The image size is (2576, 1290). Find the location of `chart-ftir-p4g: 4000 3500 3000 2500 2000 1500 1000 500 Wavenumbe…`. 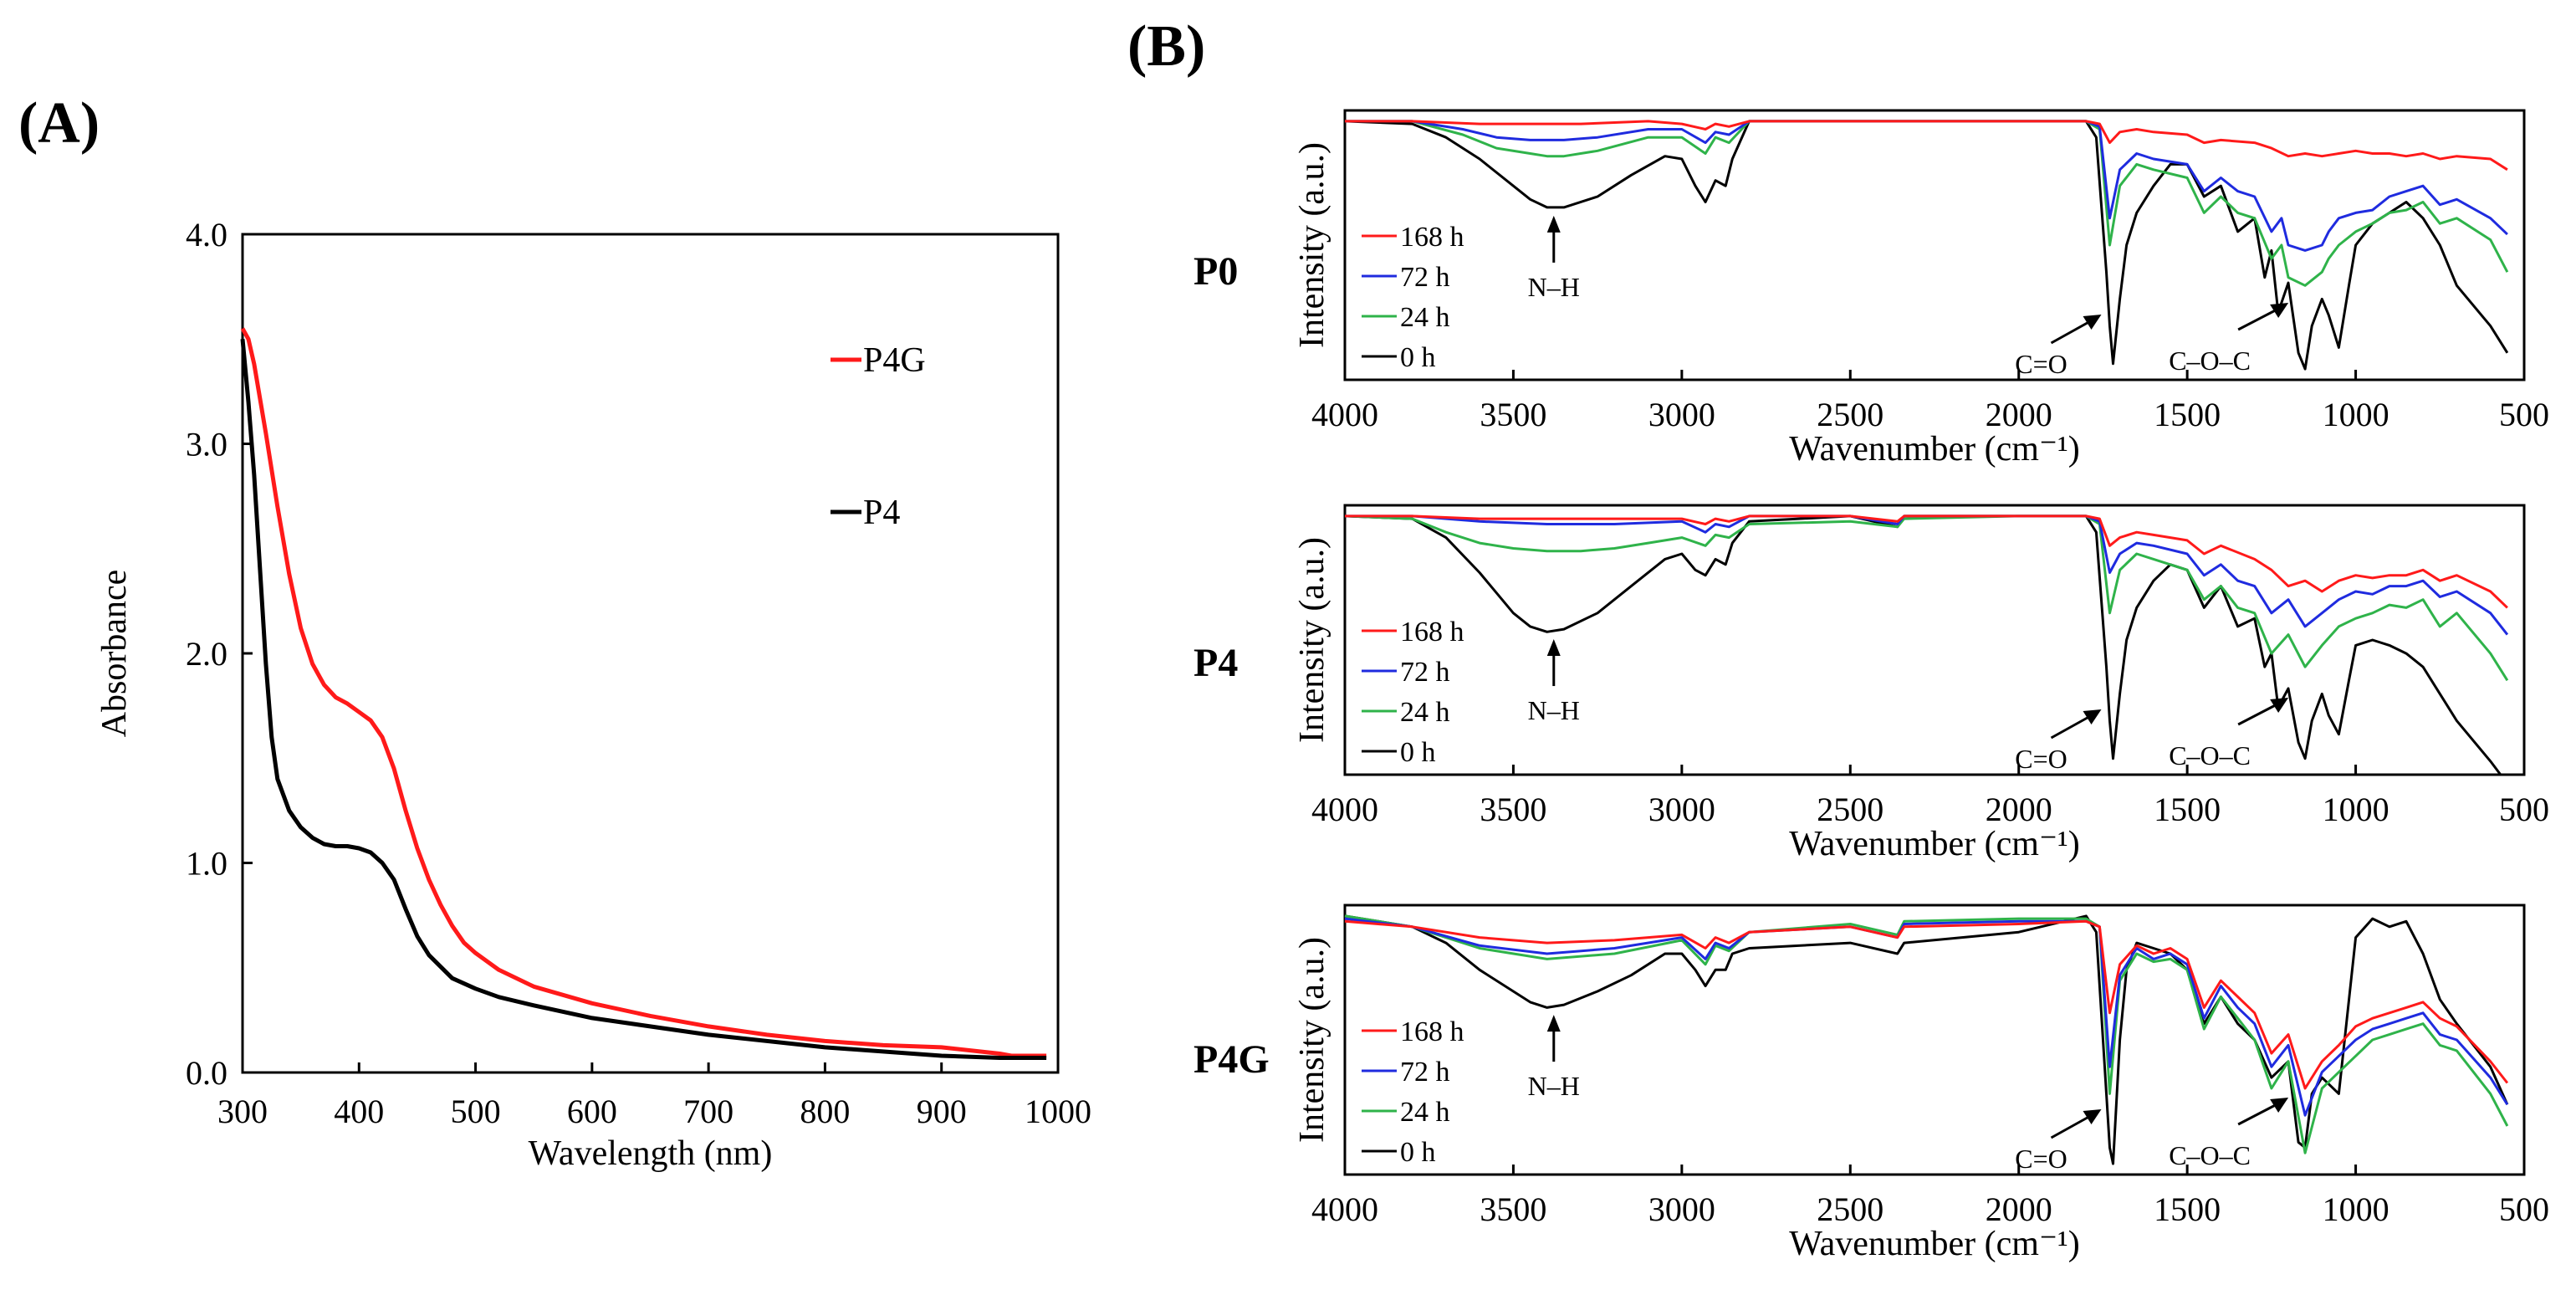

chart-ftir-p4g: 4000 3500 3000 2500 2000 1500 1000 500 Wavenumbe… is located at coordinates (1871, 1083).